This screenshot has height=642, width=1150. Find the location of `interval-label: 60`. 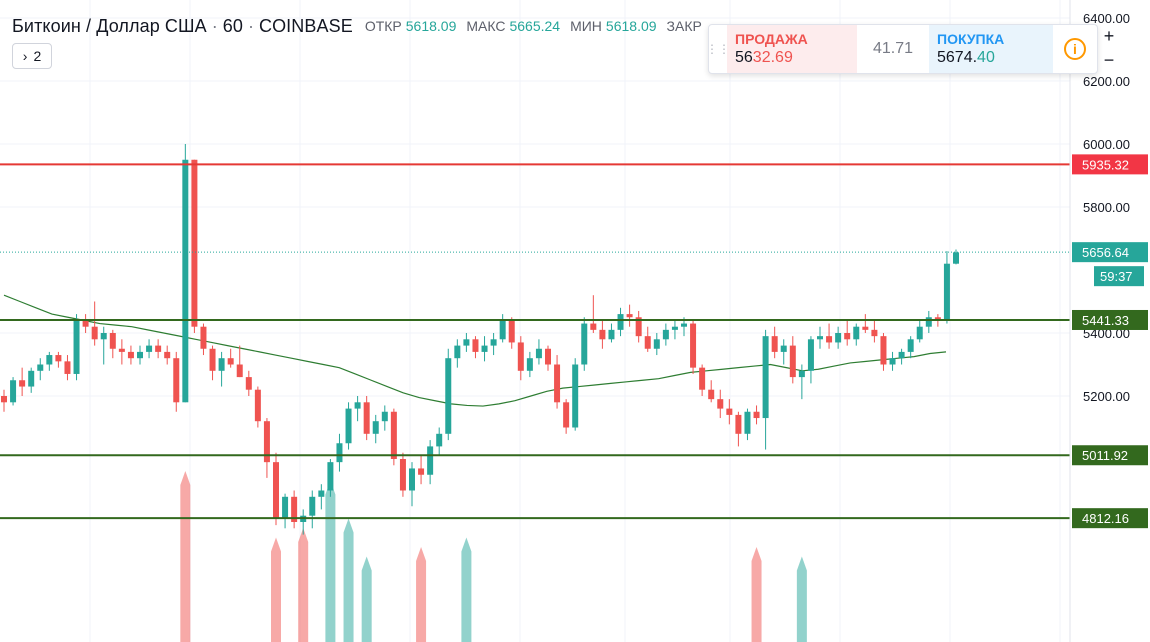

interval-label: 60 is located at coordinates (232, 25).